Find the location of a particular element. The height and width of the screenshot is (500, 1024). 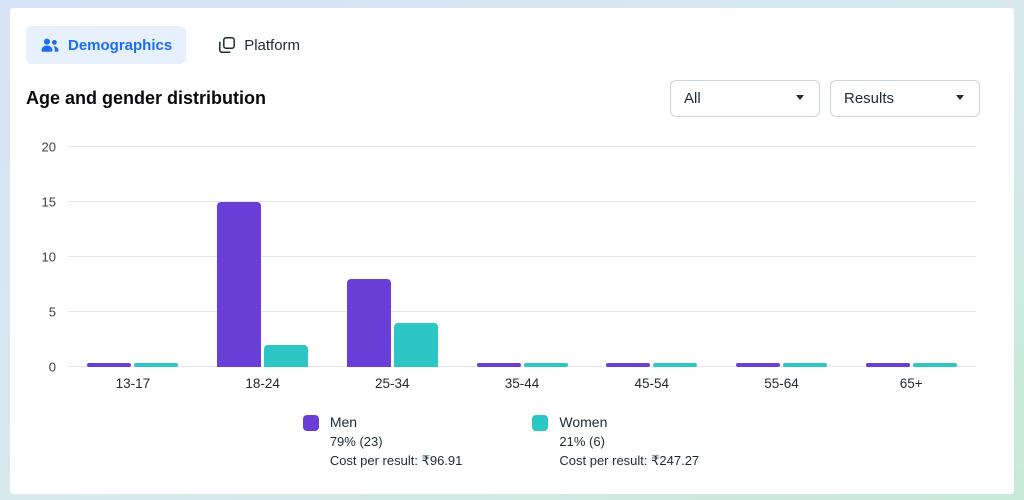

women-swatch is located at coordinates (540, 423).